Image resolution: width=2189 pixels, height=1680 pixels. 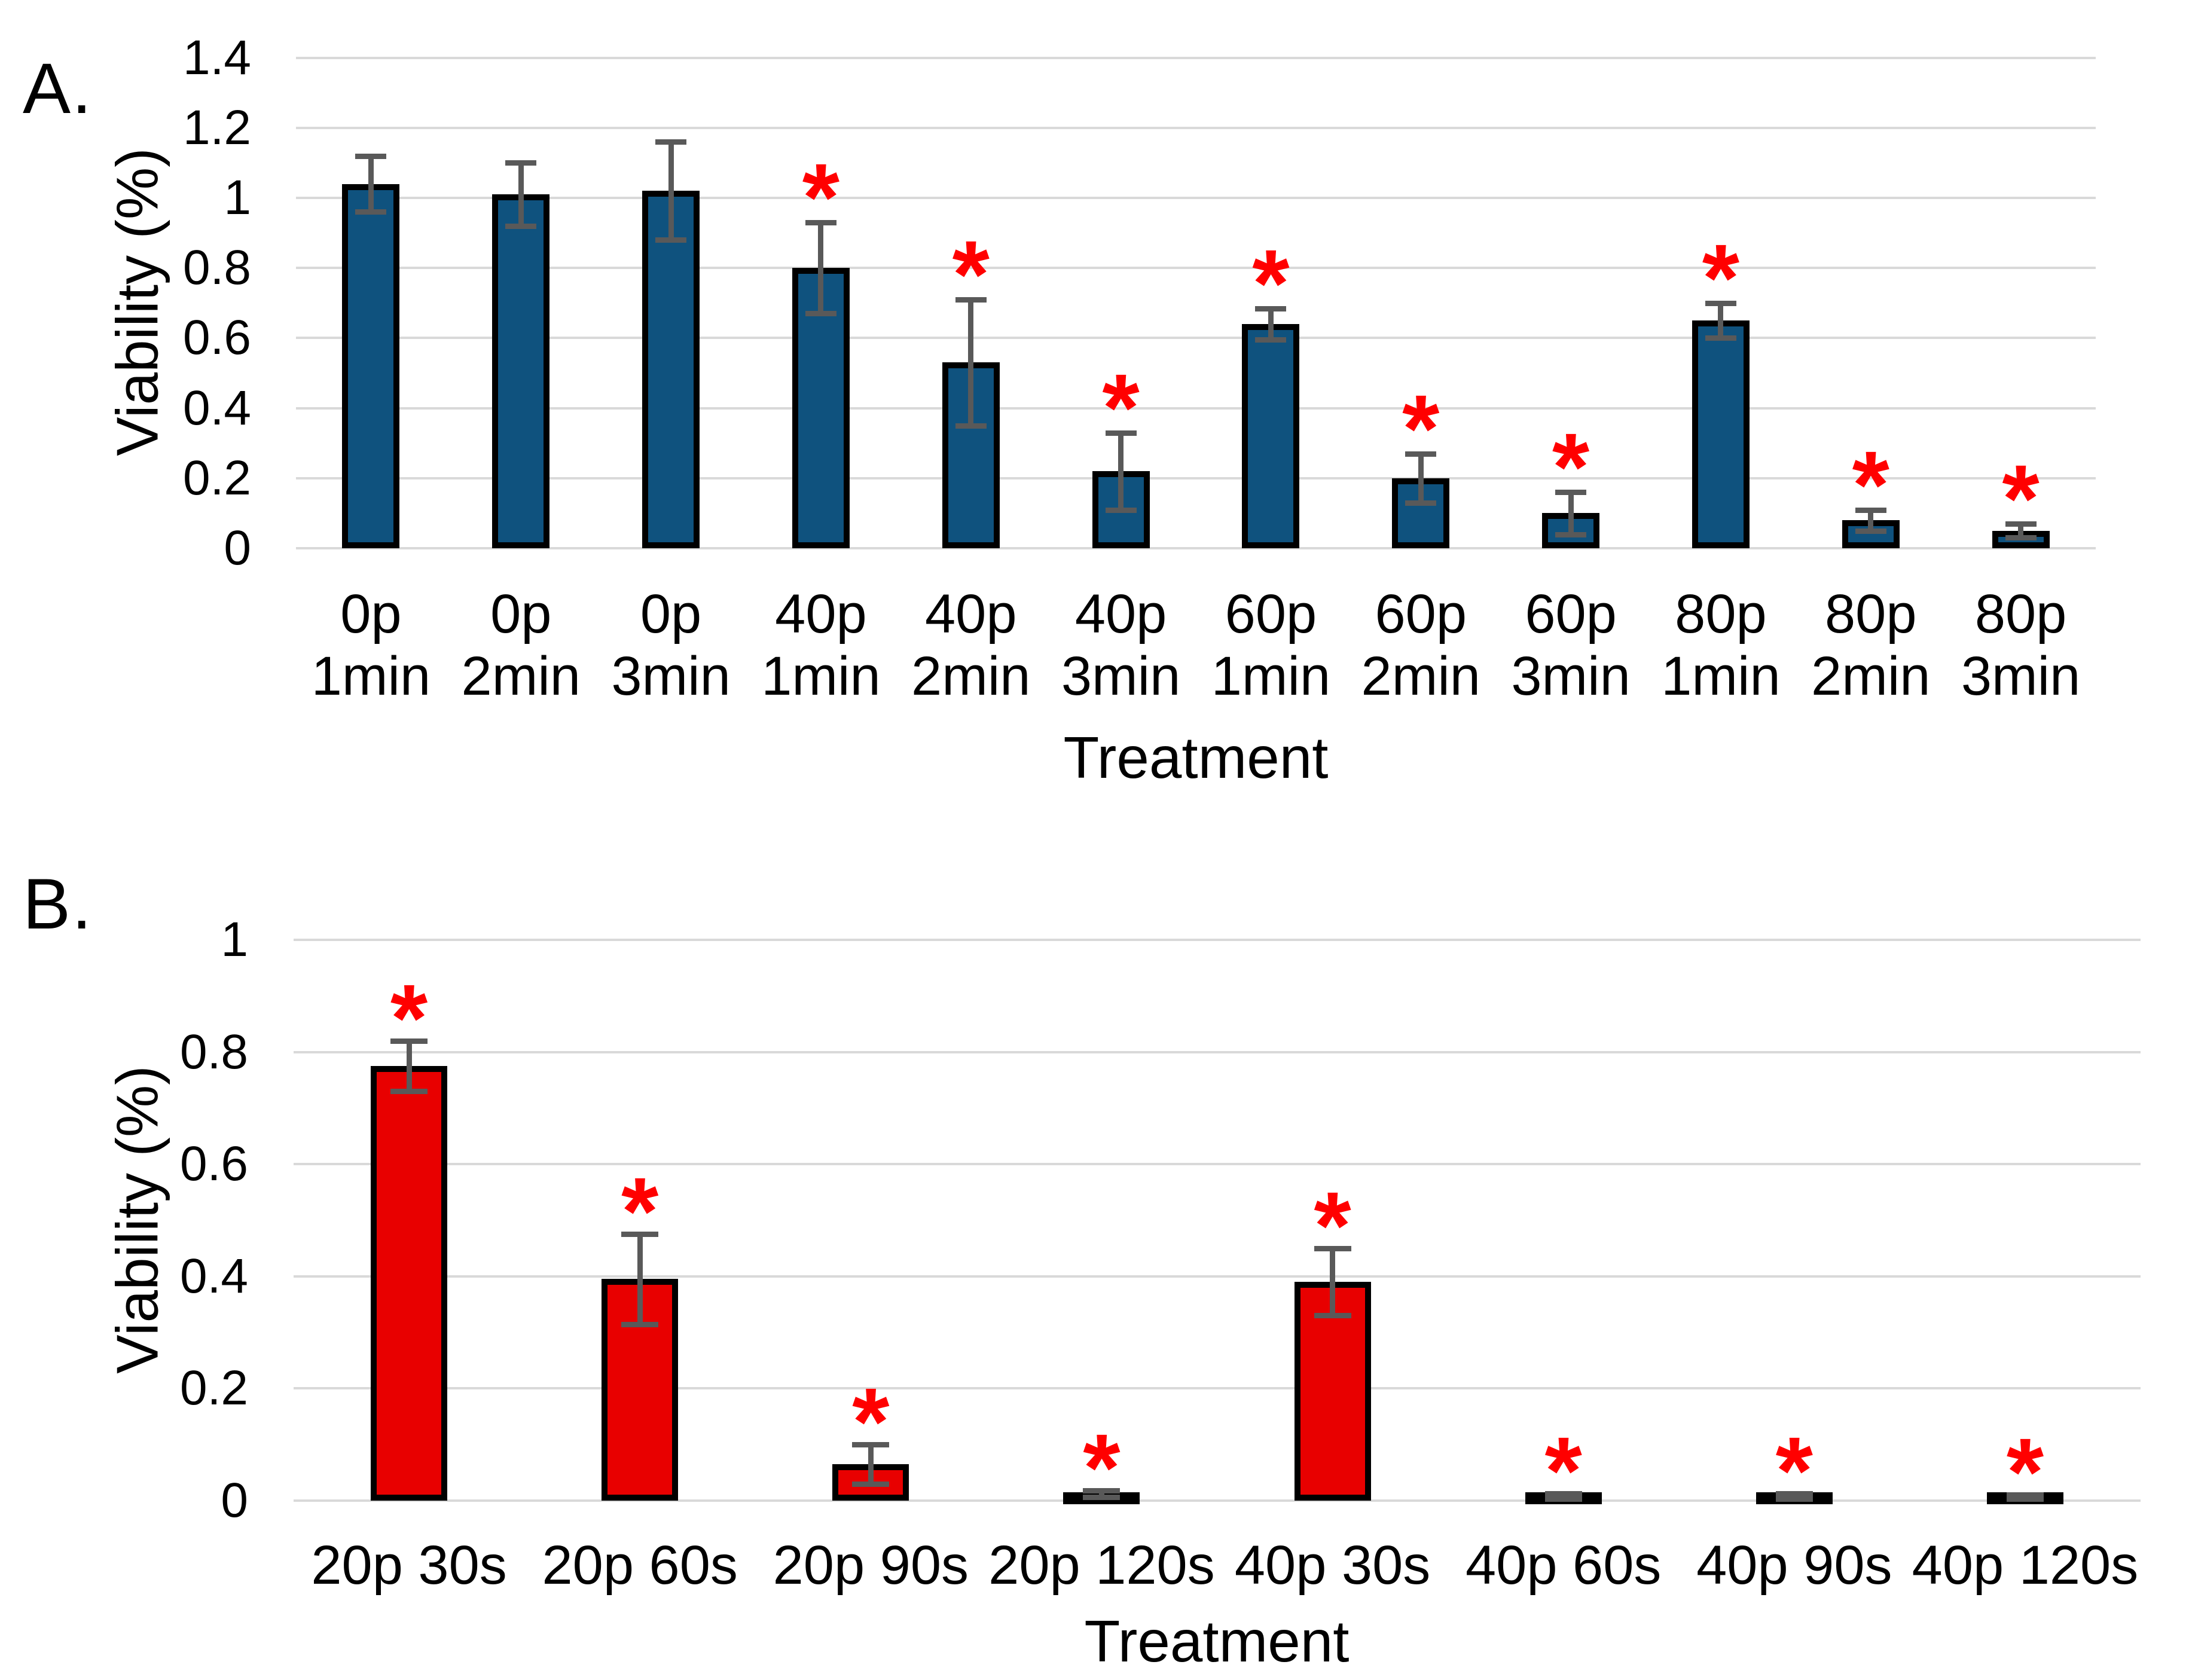 What do you see at coordinates (970, 614) in the screenshot?
I see `category-label-line: 40p` at bounding box center [970, 614].